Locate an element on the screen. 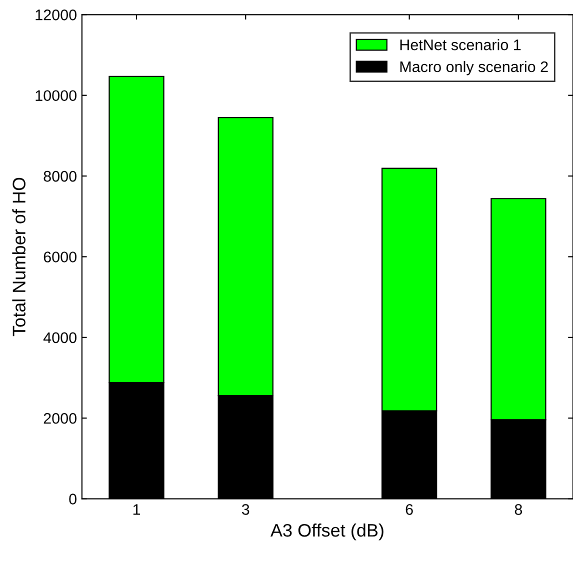 This screenshot has width=573, height=563. y-tick-label: 2000 is located at coordinates (60, 418).